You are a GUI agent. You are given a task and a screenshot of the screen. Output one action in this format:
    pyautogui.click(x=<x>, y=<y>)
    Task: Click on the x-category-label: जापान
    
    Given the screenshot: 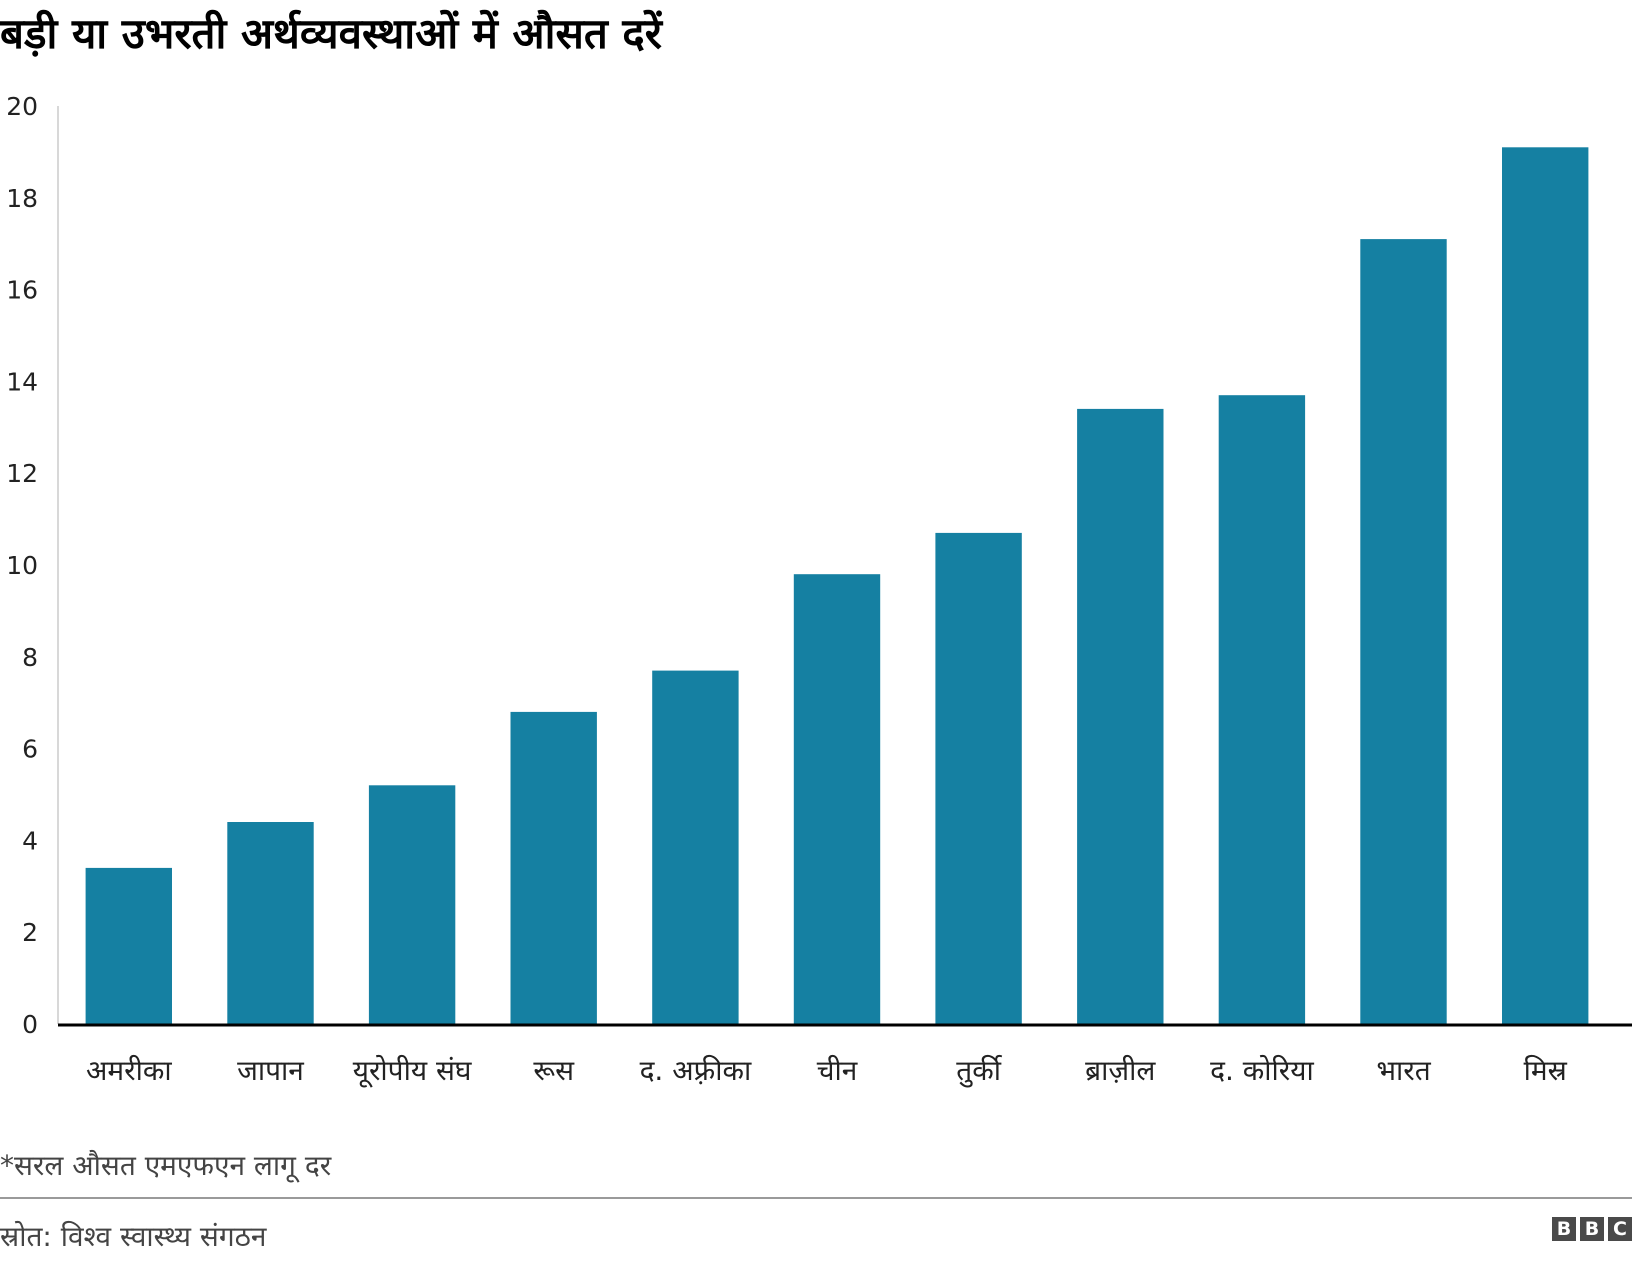 What is the action you would take?
    pyautogui.click(x=270, y=1070)
    